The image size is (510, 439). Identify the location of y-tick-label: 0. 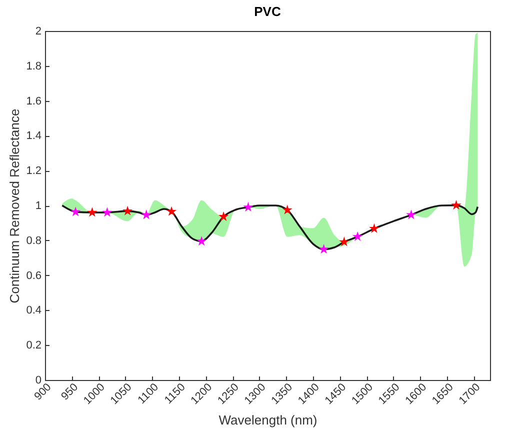
(38, 380).